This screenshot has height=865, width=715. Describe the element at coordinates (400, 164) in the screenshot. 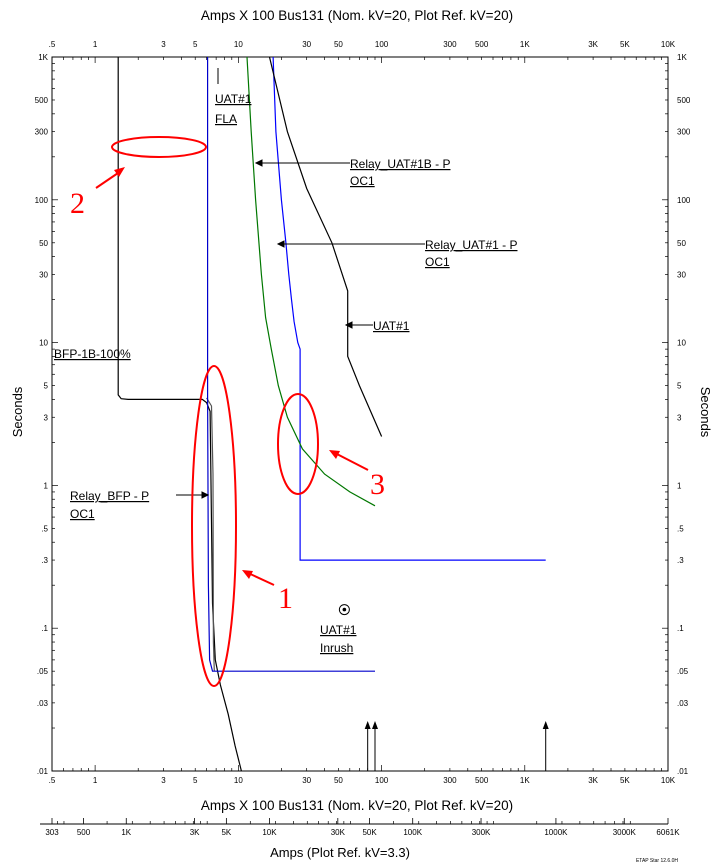

I see `label-relay-uat1b-line1: Relay_UAT#1B - P` at that location.